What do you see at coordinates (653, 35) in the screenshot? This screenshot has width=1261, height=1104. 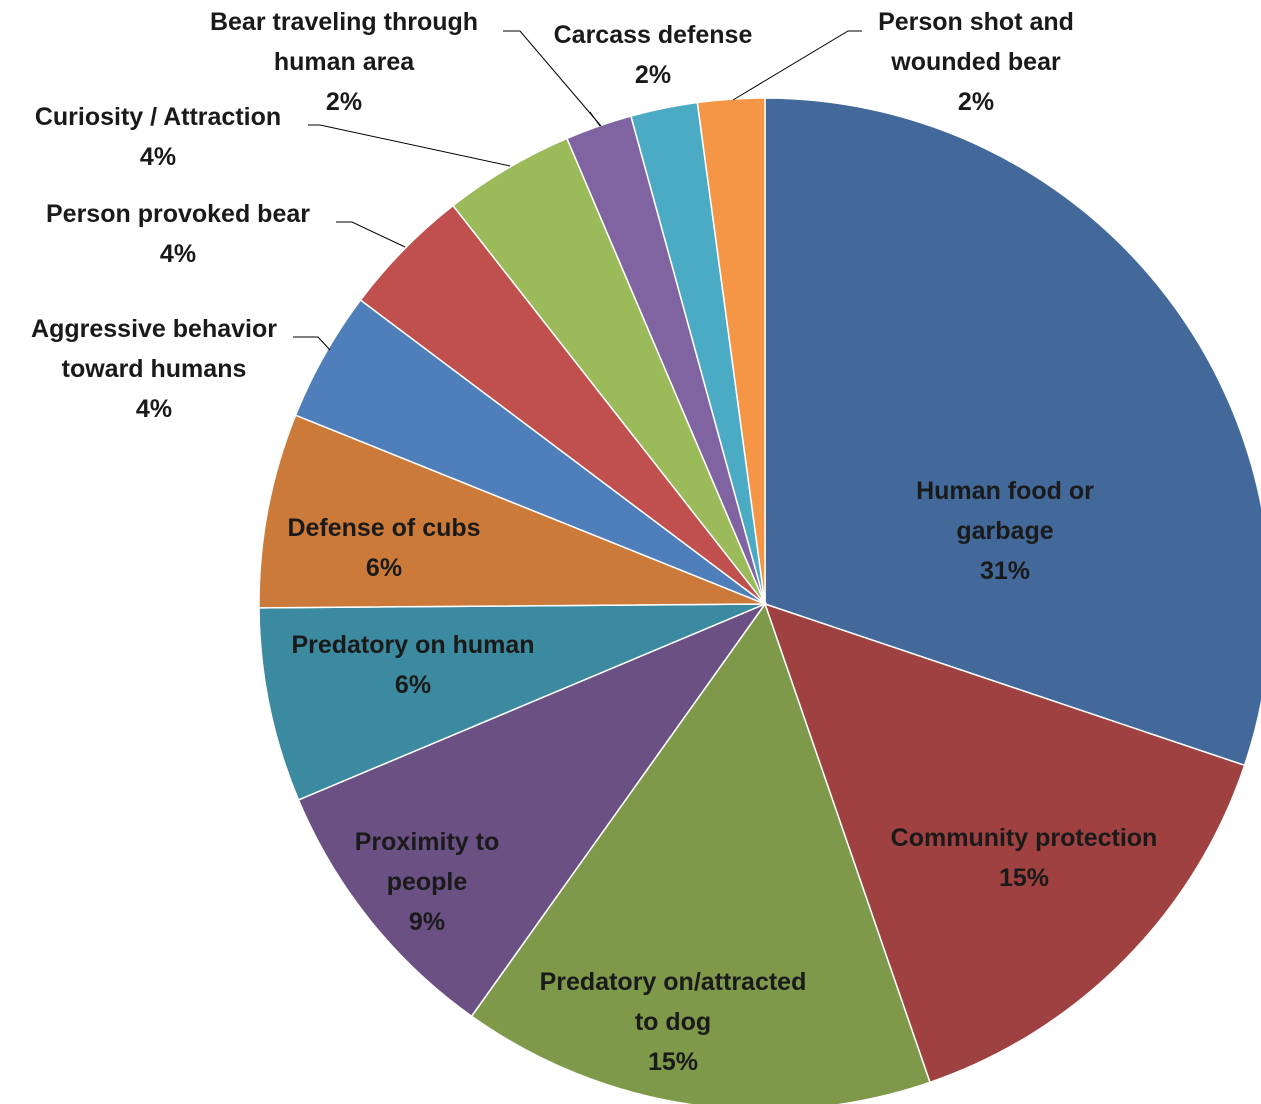 I see `slice-name-line: Carcass defense` at bounding box center [653, 35].